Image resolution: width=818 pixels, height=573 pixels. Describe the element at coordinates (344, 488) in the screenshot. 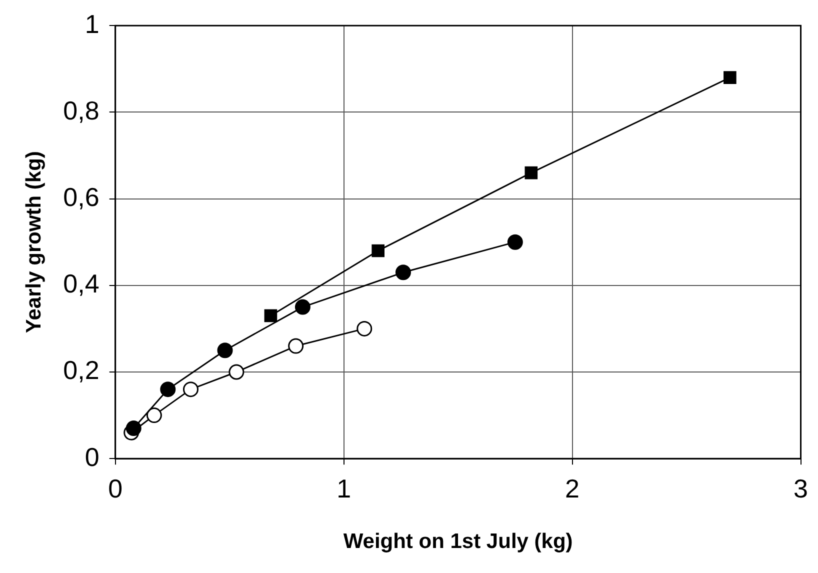

I see `x-tick-label: 1` at that location.